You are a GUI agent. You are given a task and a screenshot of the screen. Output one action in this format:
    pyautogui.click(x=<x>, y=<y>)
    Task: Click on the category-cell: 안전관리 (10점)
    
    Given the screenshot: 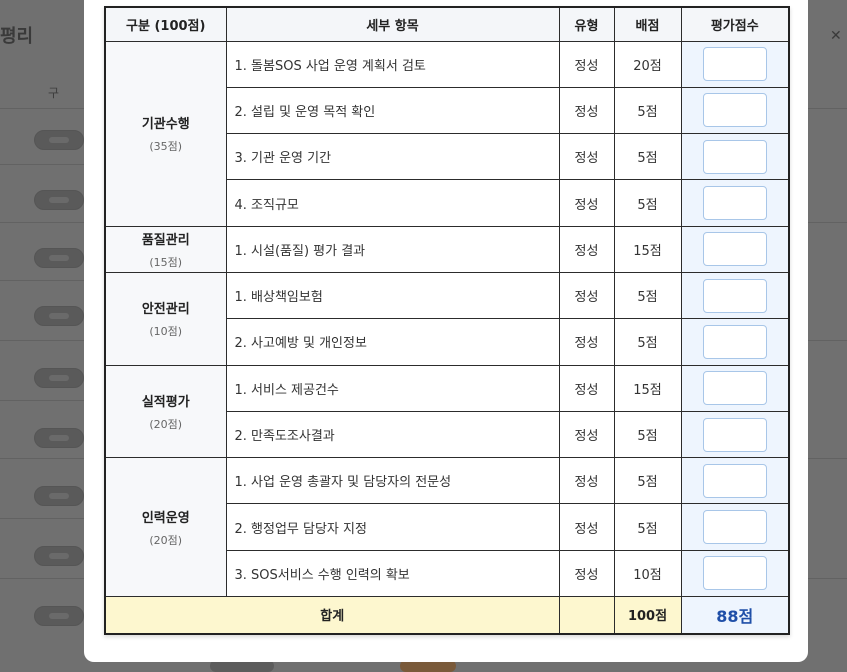 What is the action you would take?
    pyautogui.click(x=165, y=318)
    